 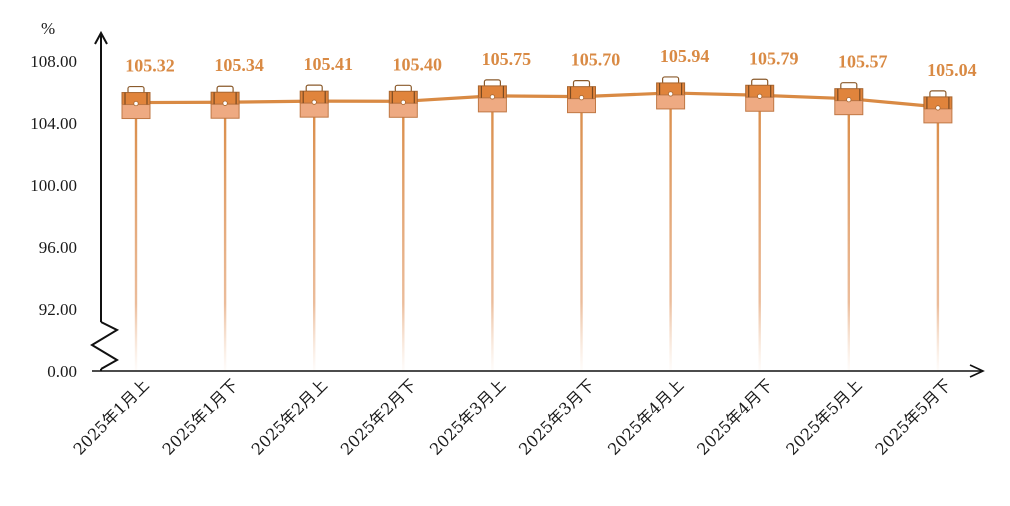 I want to click on x-tick-label: 2025年3月上, so click(x=467, y=416).